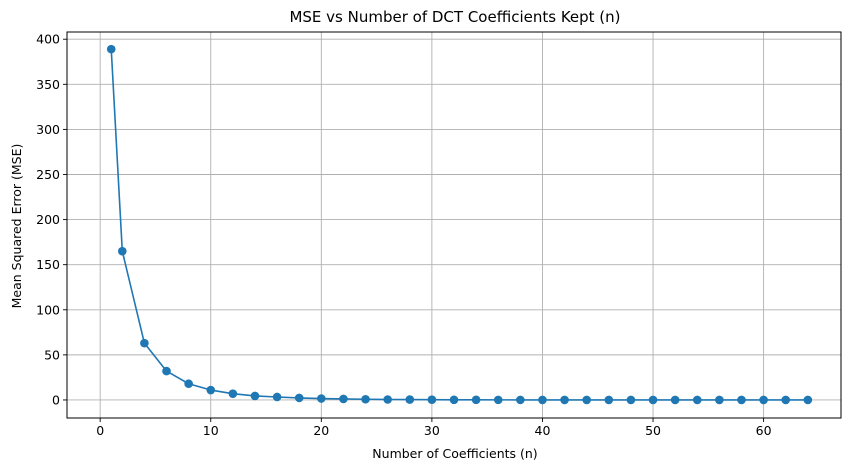  What do you see at coordinates (432, 430) in the screenshot?
I see `x-tick-label: 30` at bounding box center [432, 430].